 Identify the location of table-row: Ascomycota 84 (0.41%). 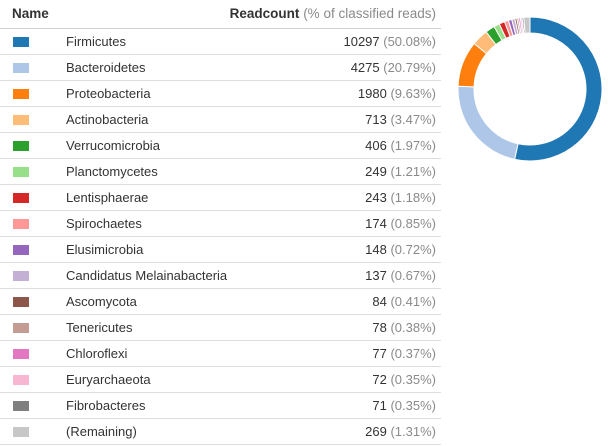
(220, 302).